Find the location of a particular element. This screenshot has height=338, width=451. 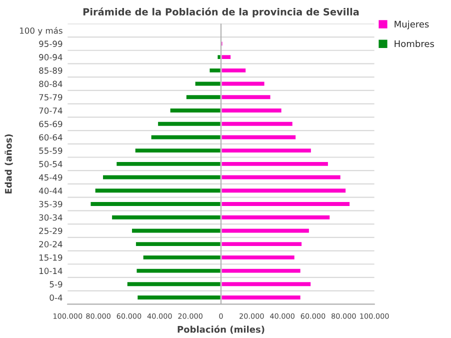

legend-label: Mujeres is located at coordinates (411, 25).